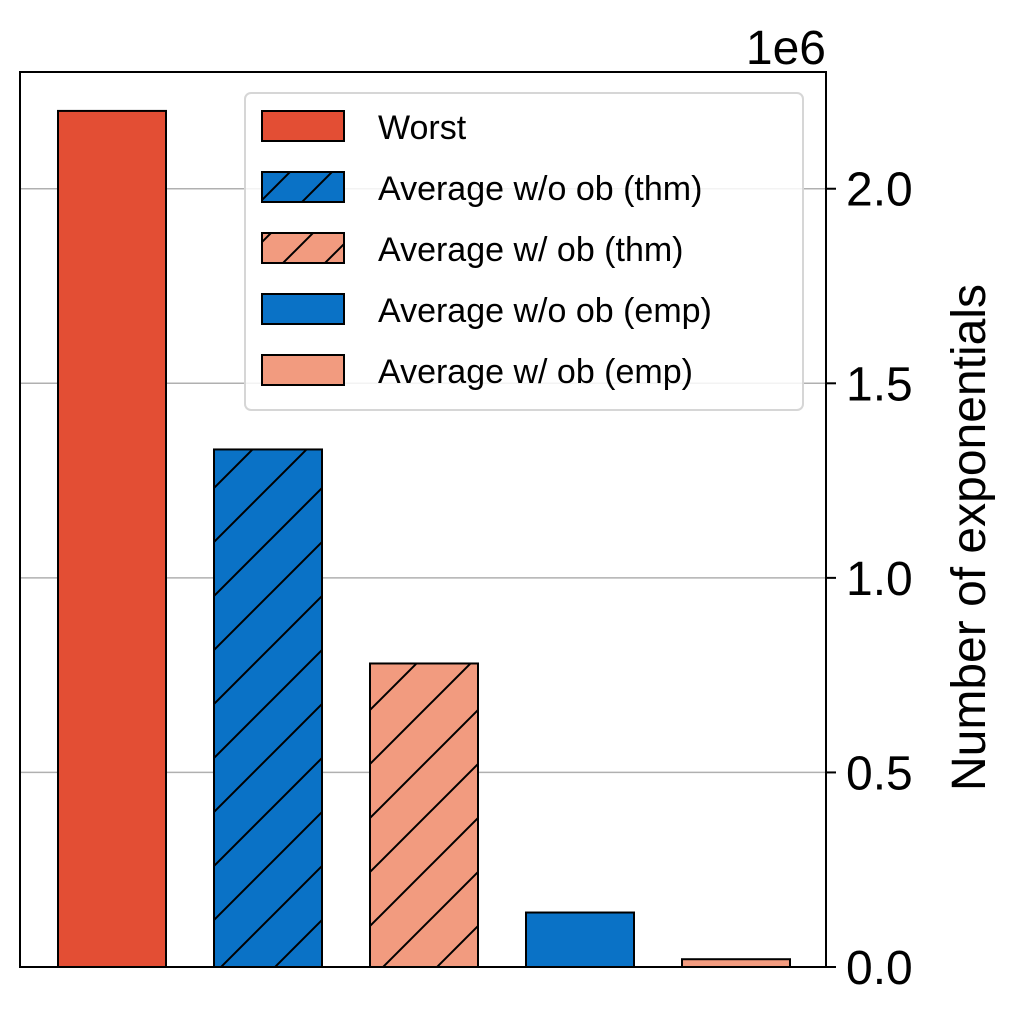  Describe the element at coordinates (969, 537) in the screenshot. I see `y-axis-label: Number of exponentials` at that location.